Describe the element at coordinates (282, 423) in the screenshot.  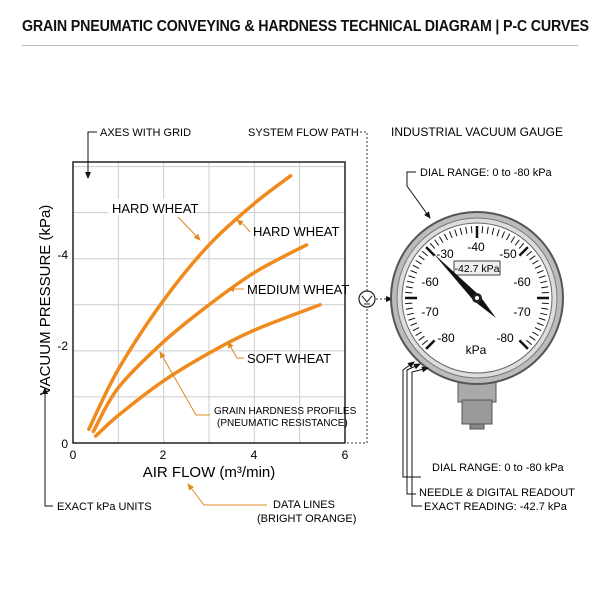
I see `profiles-label-2: (PNEUMATIC RESISTANCE)` at that location.